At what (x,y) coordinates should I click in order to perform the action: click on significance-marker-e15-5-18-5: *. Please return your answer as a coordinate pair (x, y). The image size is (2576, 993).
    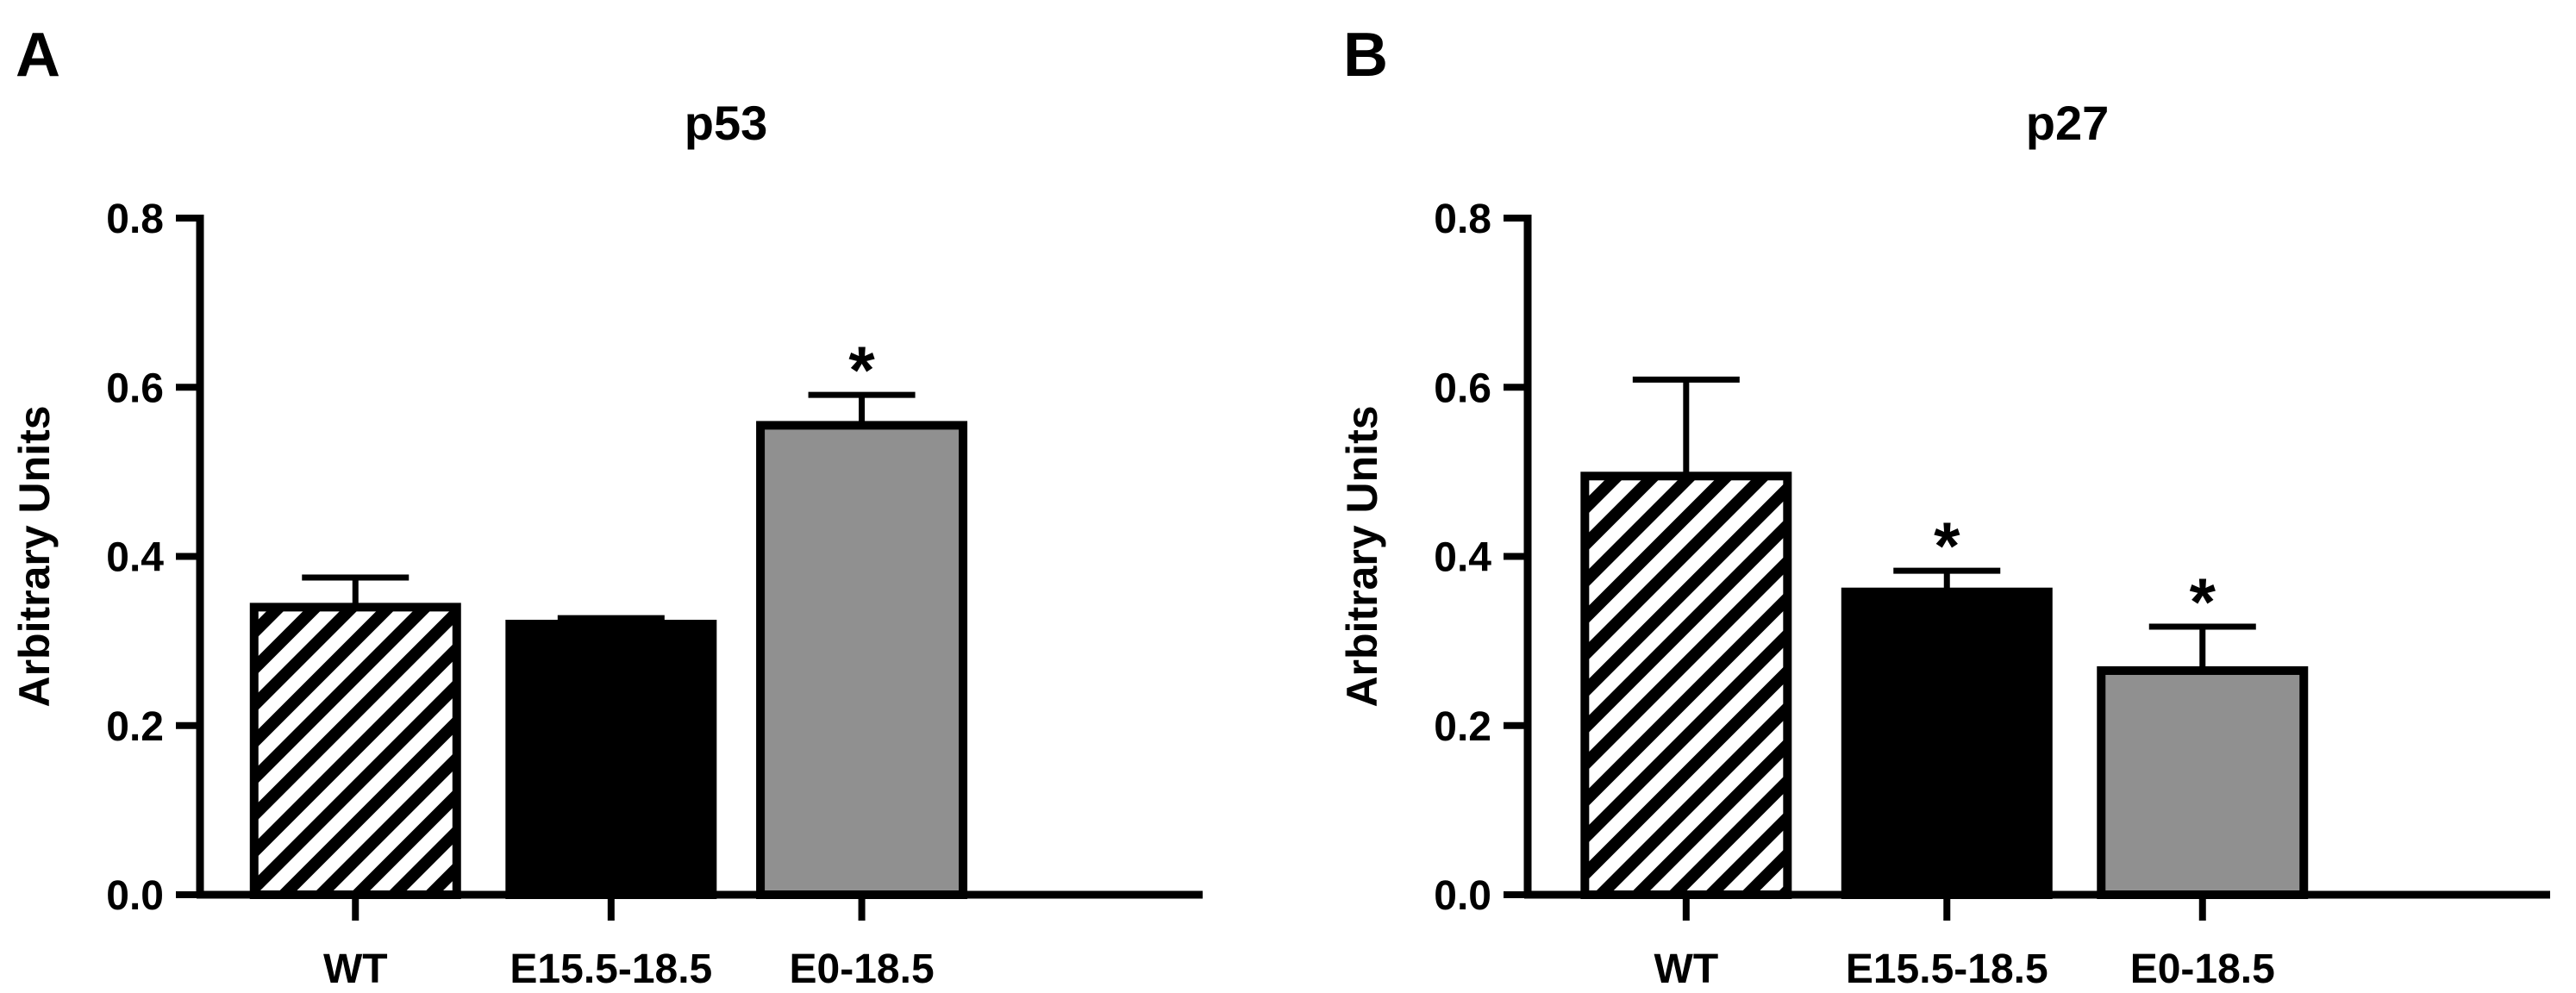
    Looking at the image, I should click on (1947, 546).